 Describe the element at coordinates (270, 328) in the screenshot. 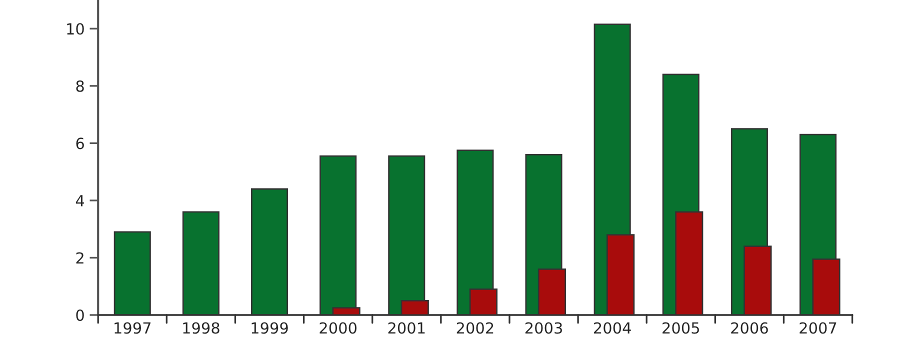

I see `x-tick-label: 1999` at that location.